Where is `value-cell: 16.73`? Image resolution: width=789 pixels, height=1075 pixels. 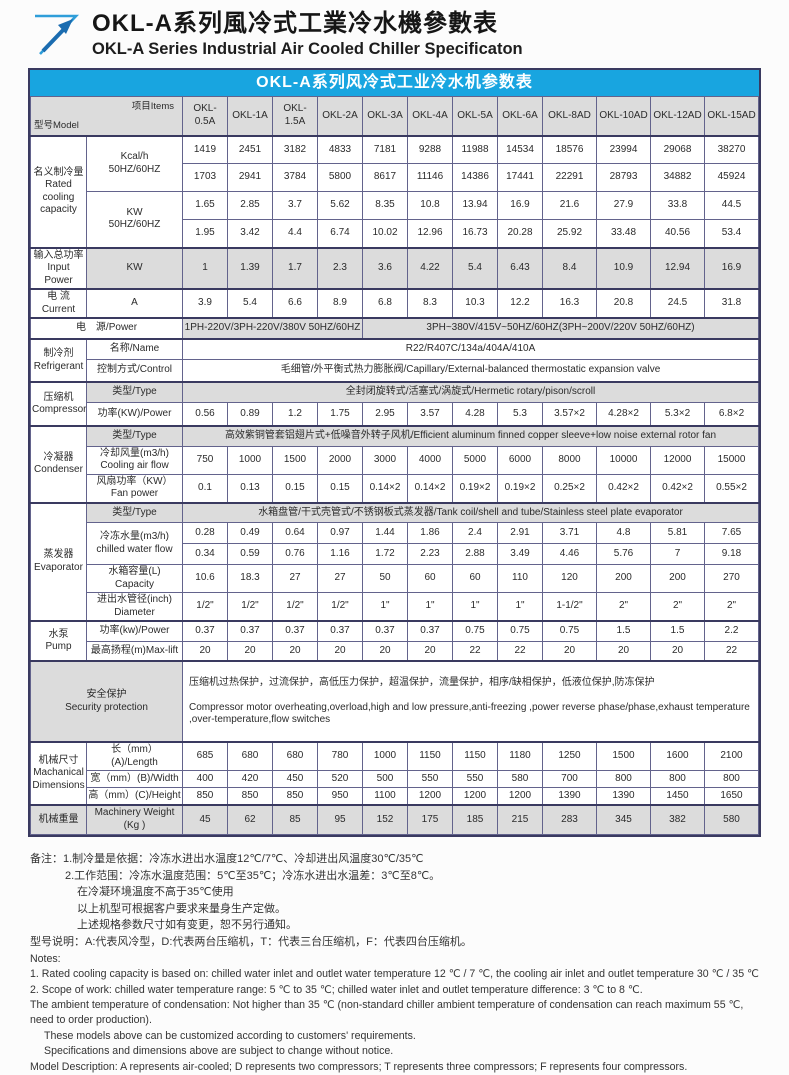 value-cell: 16.73 is located at coordinates (475, 233).